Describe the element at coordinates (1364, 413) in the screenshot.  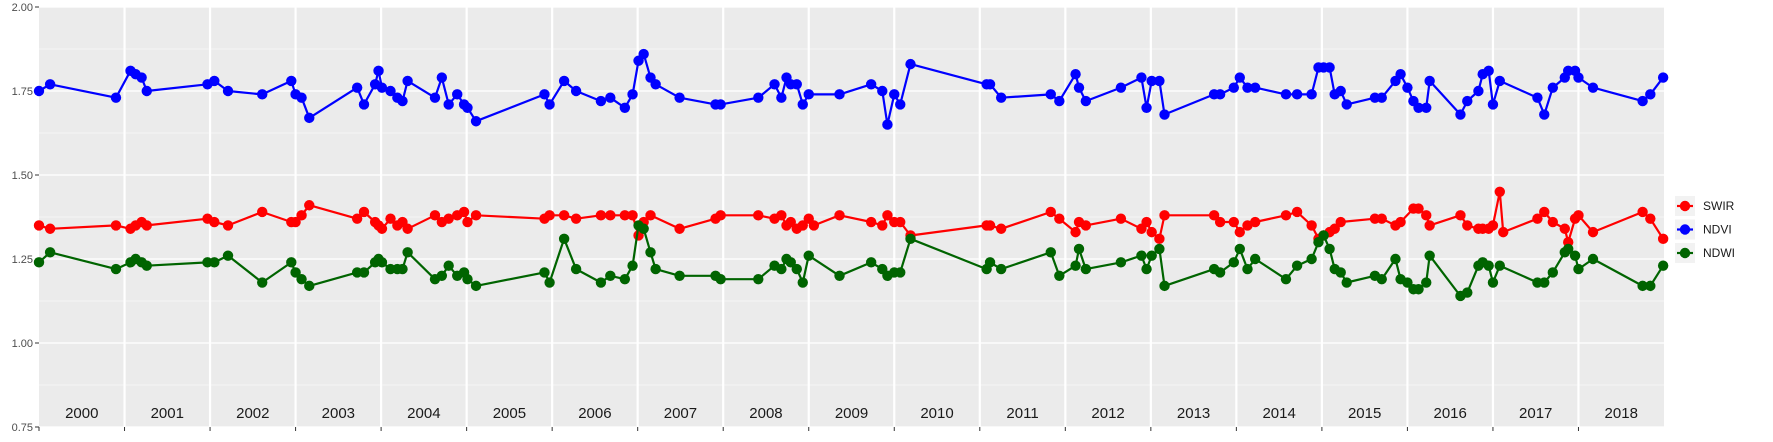
I see `year-label: 2015` at that location.